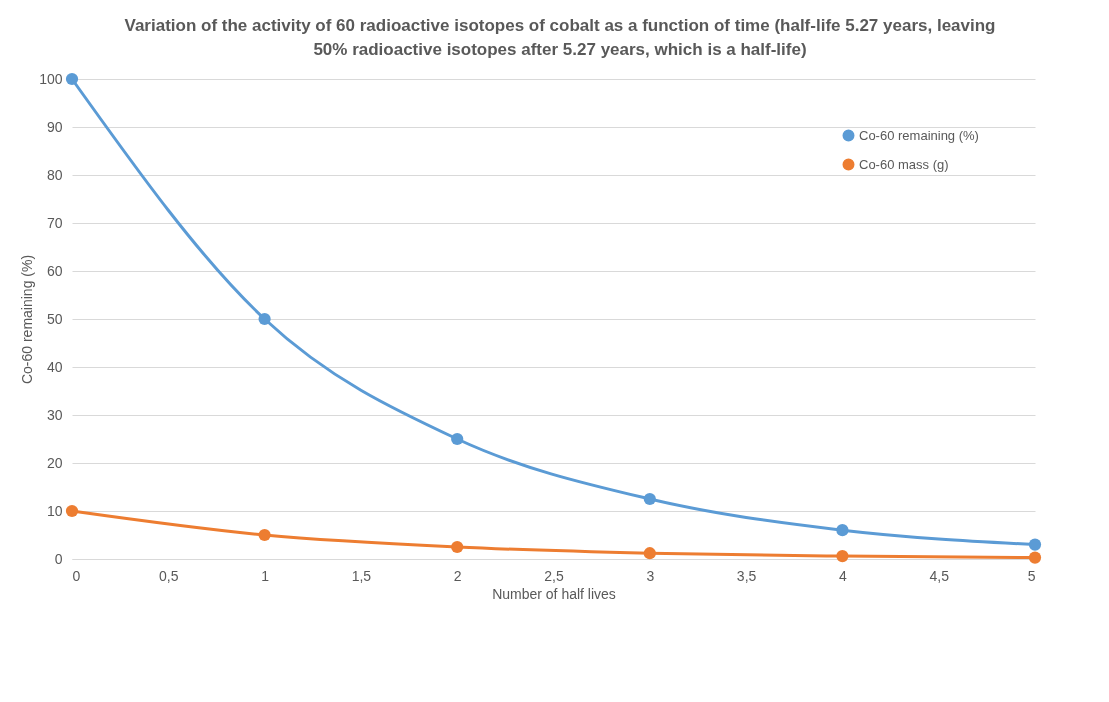  I want to click on x-tick-label: 3, so click(650, 575).